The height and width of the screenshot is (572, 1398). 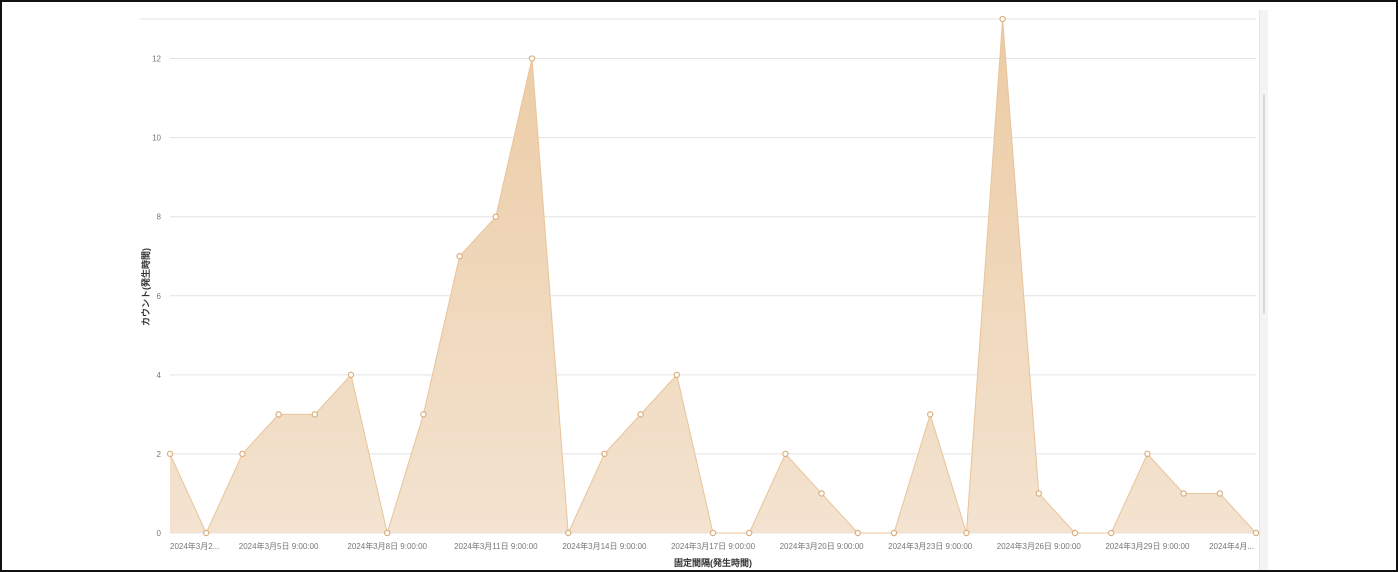 I want to click on x-tick-label: 2024年3月17日 9:00:00, so click(x=713, y=546).